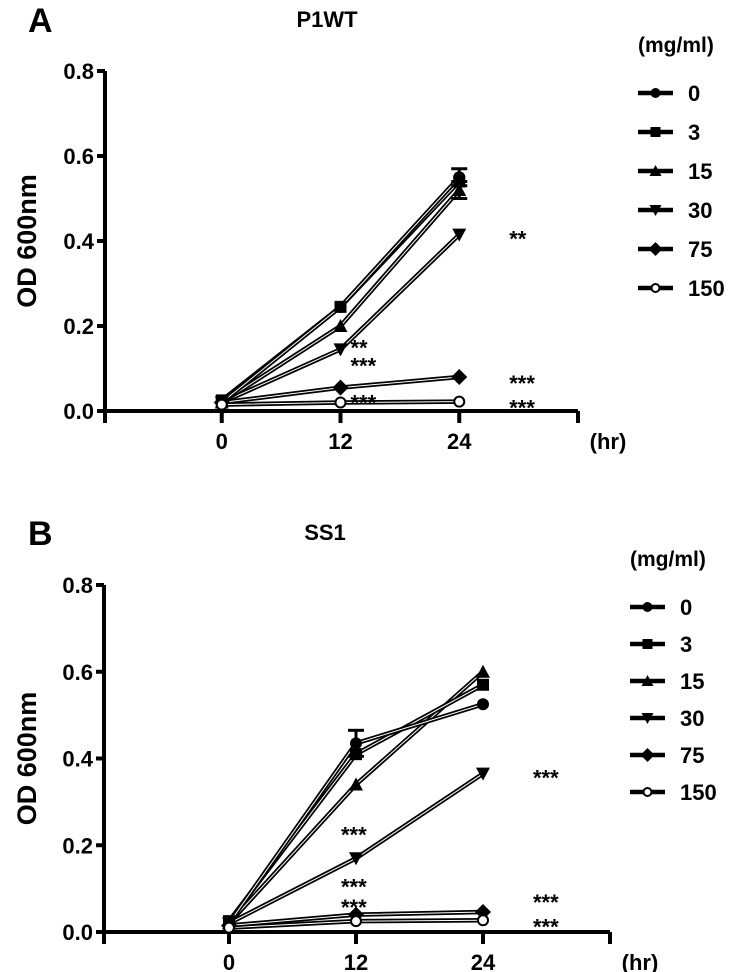 This screenshot has width=751, height=972. I want to click on panel-label: A, so click(40, 21).